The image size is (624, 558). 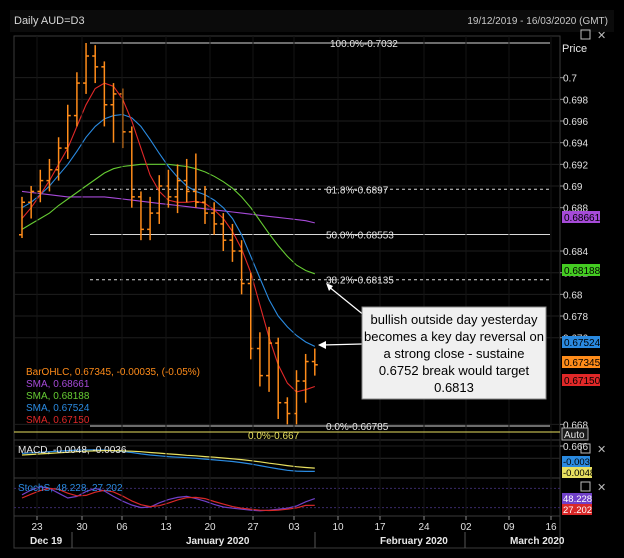 What do you see at coordinates (218, 541) in the screenshot?
I see `month-label: January 2020` at bounding box center [218, 541].